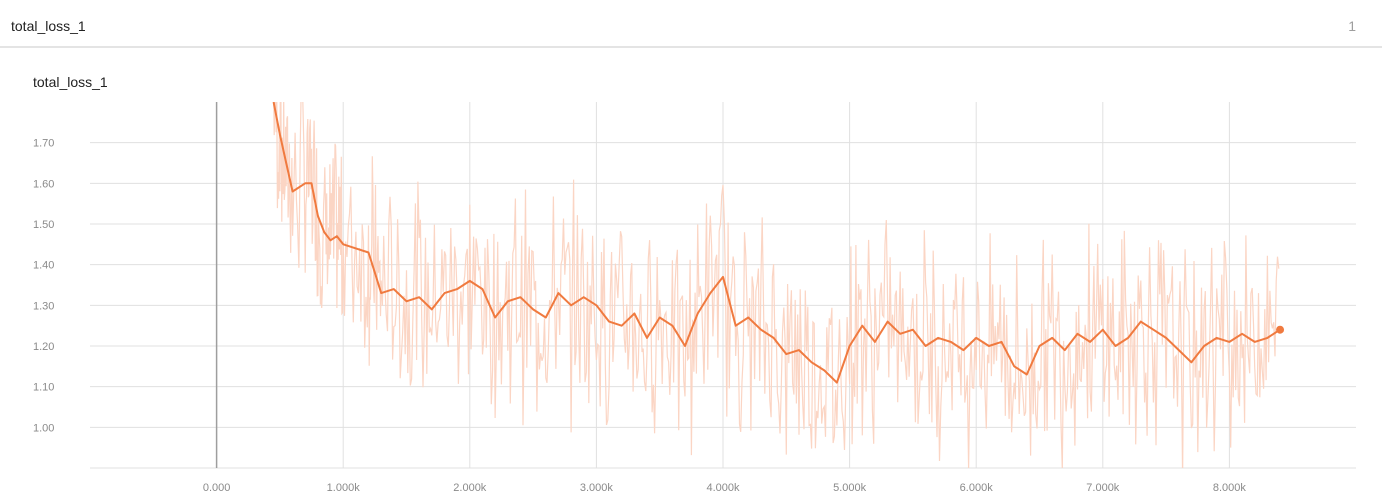 The image size is (1382, 499). I want to click on y-tick-label: 1.20, so click(43, 347).